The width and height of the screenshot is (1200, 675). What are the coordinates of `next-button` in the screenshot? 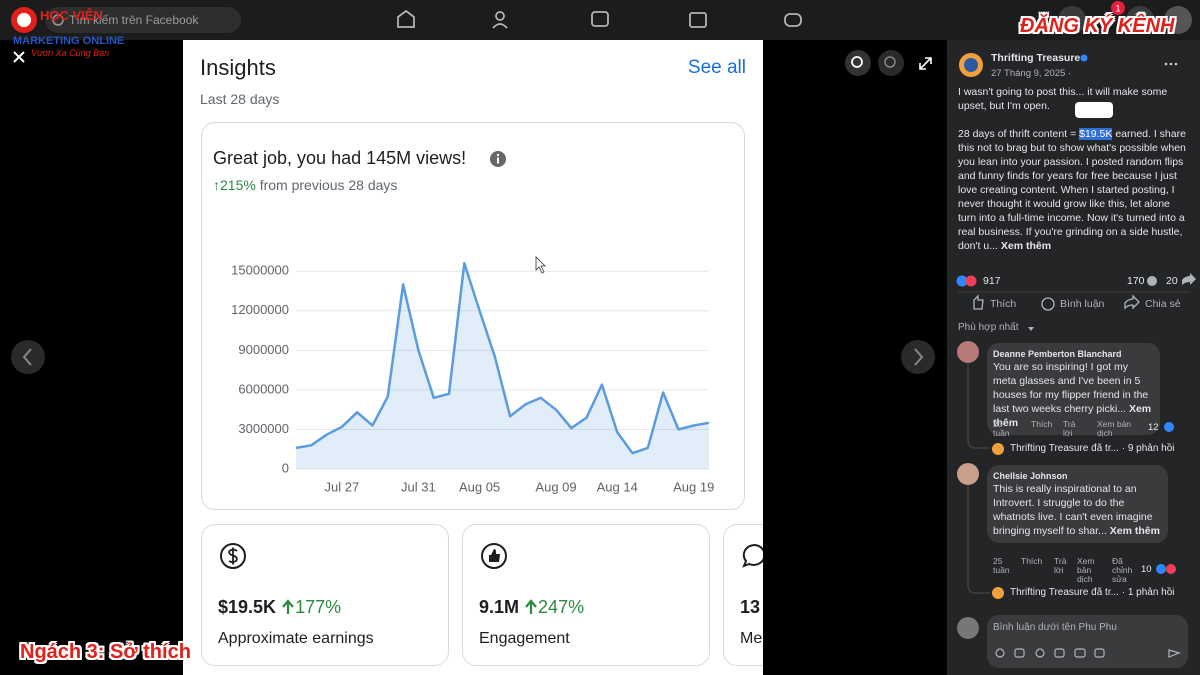 It's located at (918, 357).